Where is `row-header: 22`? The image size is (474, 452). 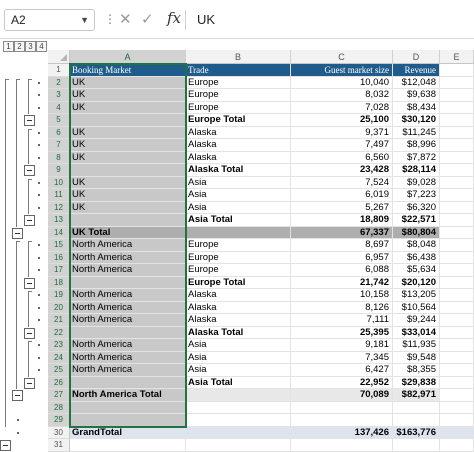 row-header: 22 is located at coordinates (59, 332).